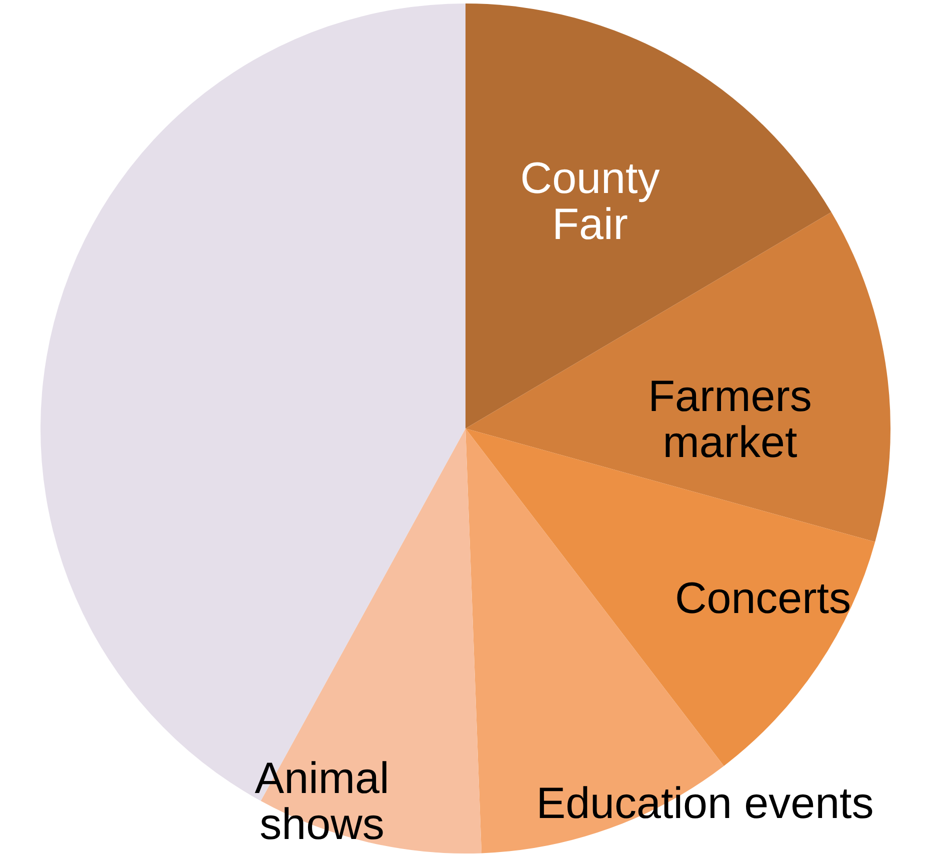 The width and height of the screenshot is (931, 857). I want to click on slice-label: Animal shows, so click(322, 801).